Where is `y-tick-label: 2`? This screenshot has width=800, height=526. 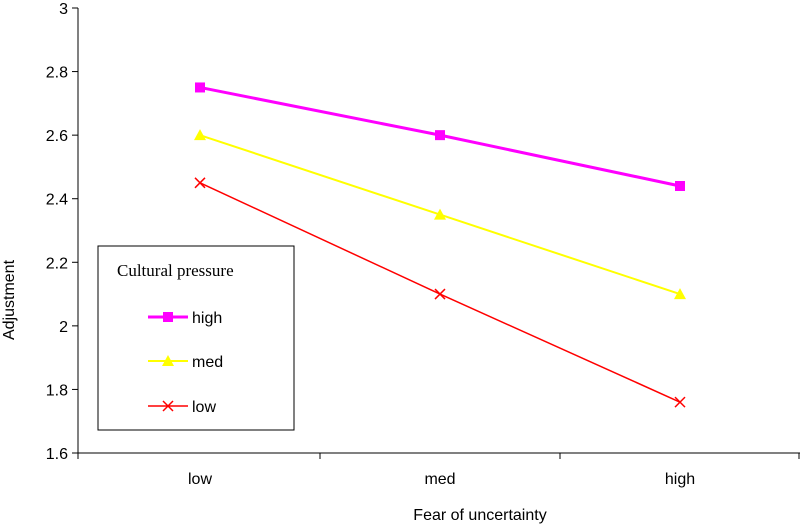 y-tick-label: 2 is located at coordinates (63, 327).